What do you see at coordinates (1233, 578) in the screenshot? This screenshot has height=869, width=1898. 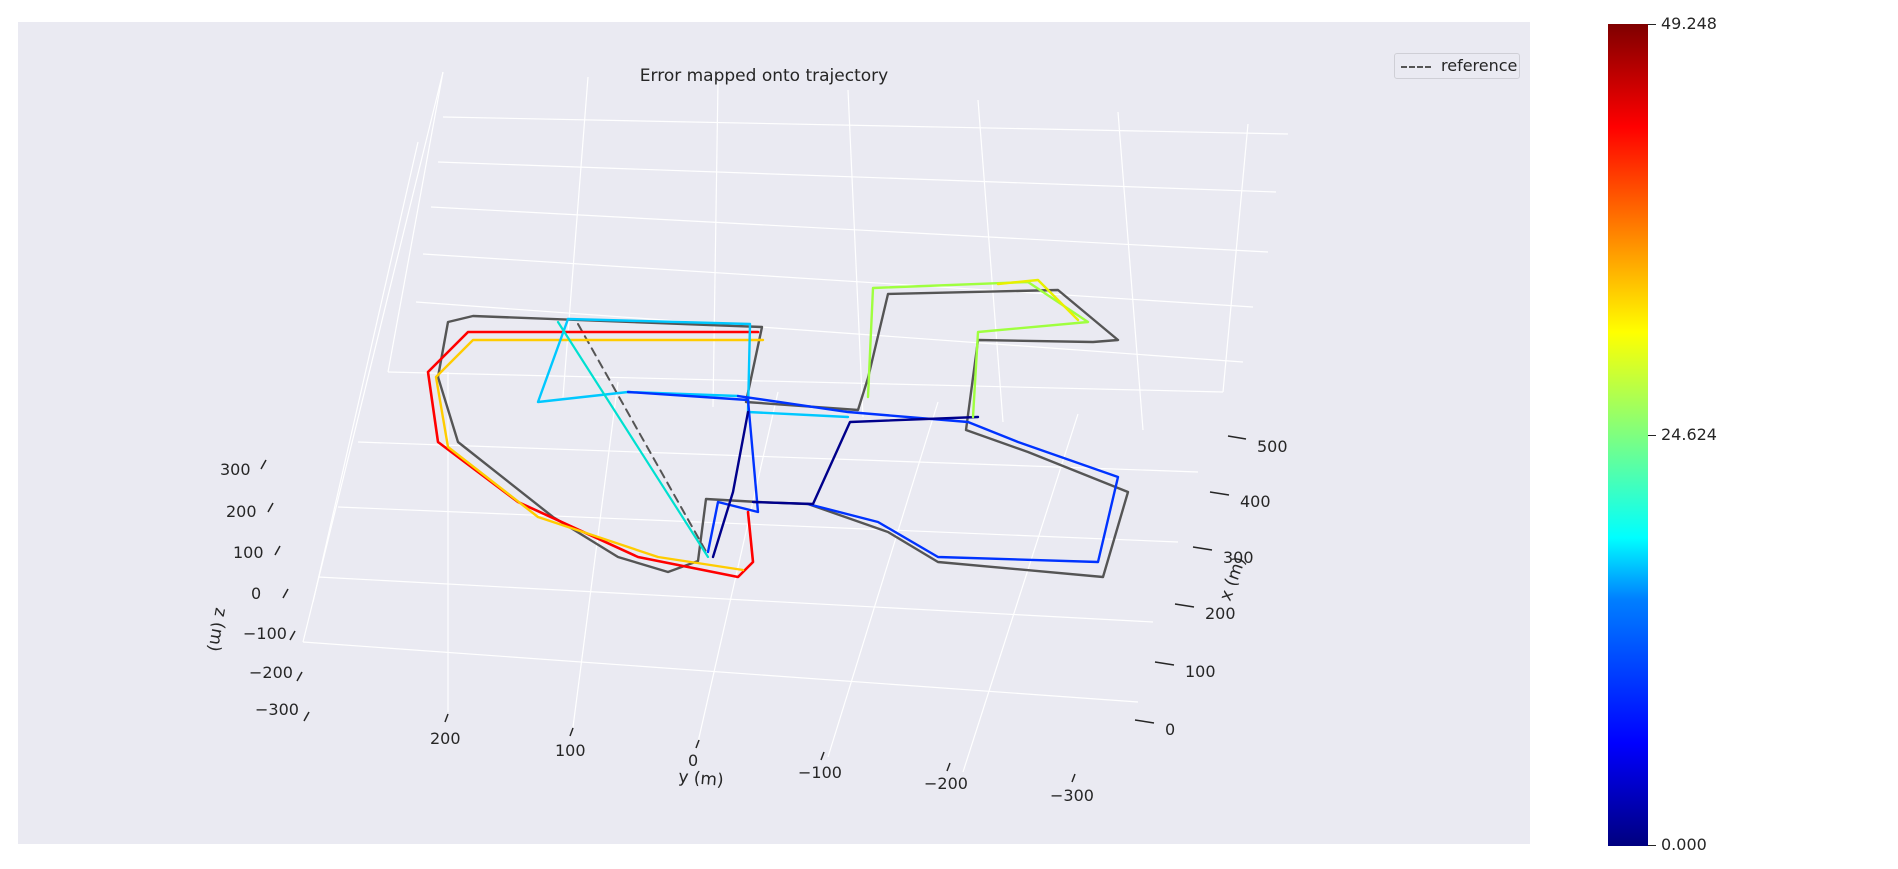 I see `x-axis-label: x (m)` at bounding box center [1233, 578].